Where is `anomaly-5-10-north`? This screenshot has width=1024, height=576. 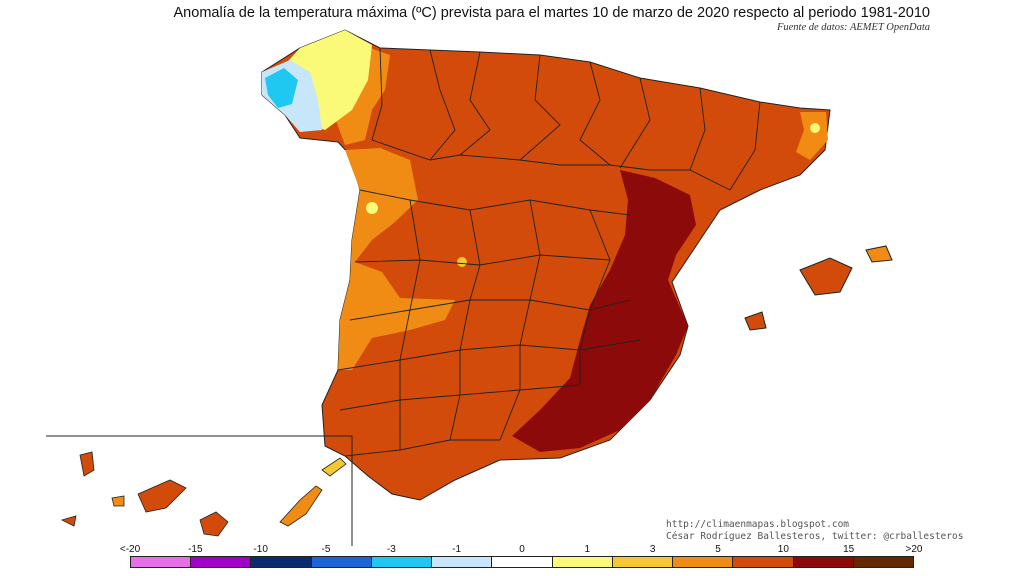 anomaly-5-10-north is located at coordinates (362, 96).